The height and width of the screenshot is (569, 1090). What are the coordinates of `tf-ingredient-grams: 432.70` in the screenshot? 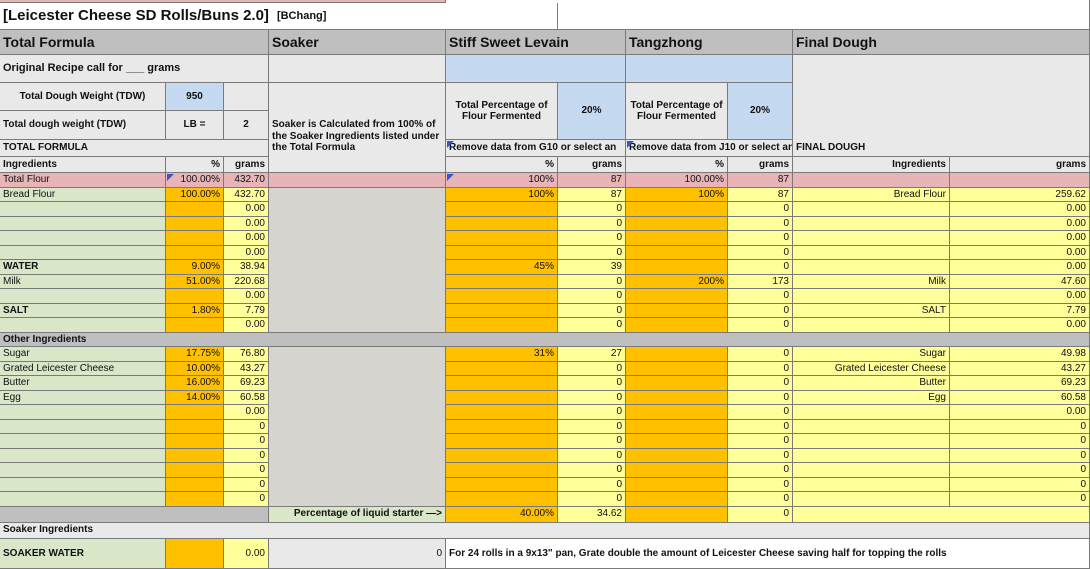 It's located at (246, 194).